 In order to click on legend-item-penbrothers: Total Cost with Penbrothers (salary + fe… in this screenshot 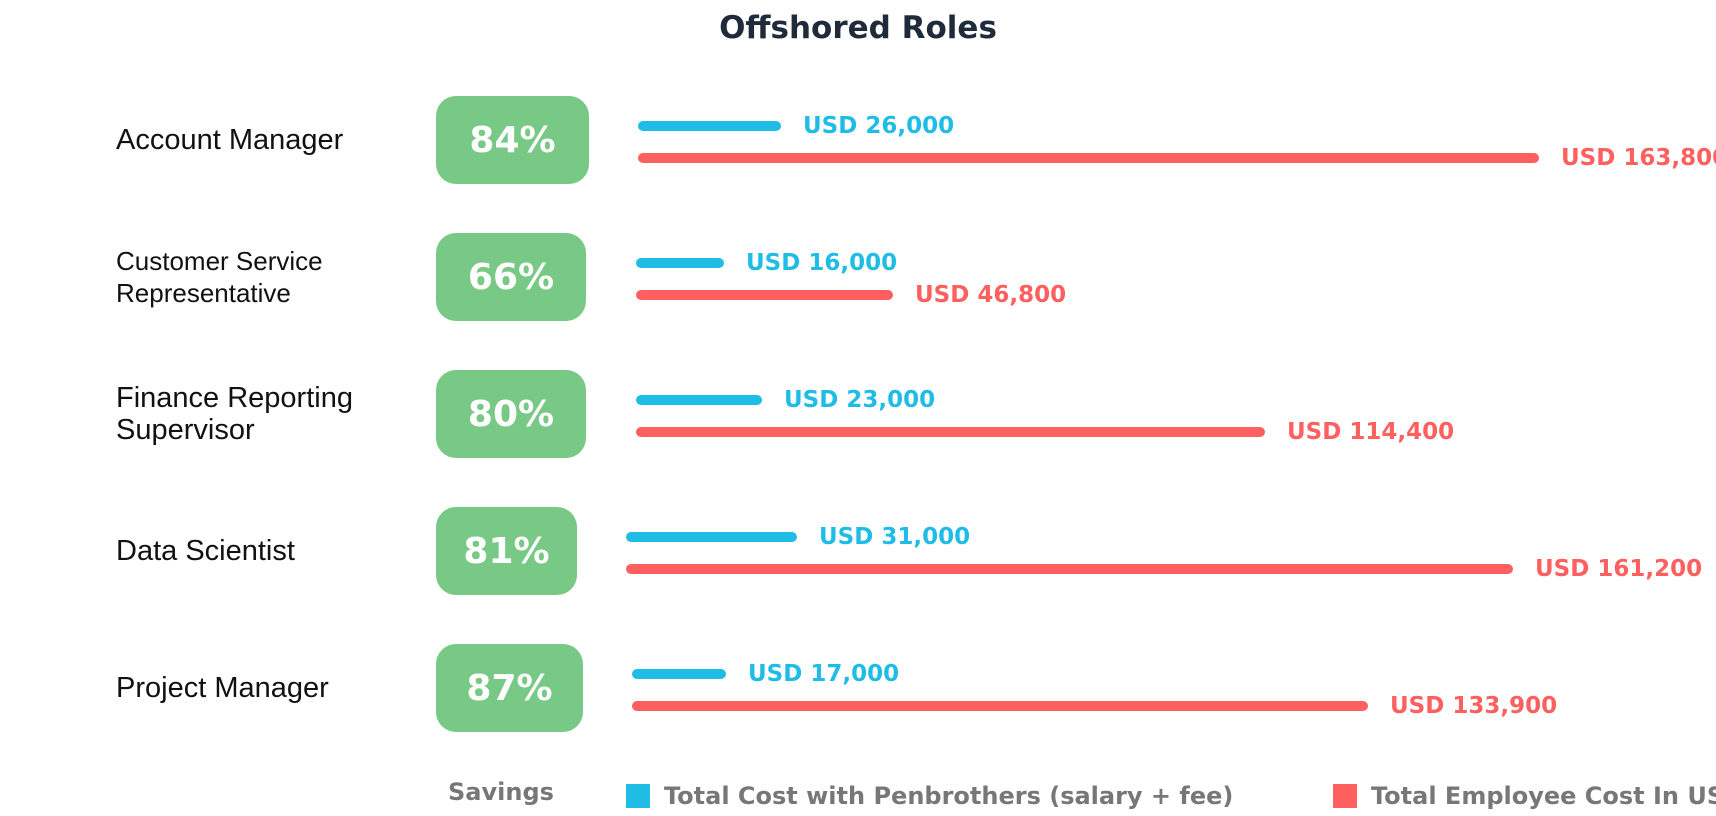, I will do `click(929, 796)`.